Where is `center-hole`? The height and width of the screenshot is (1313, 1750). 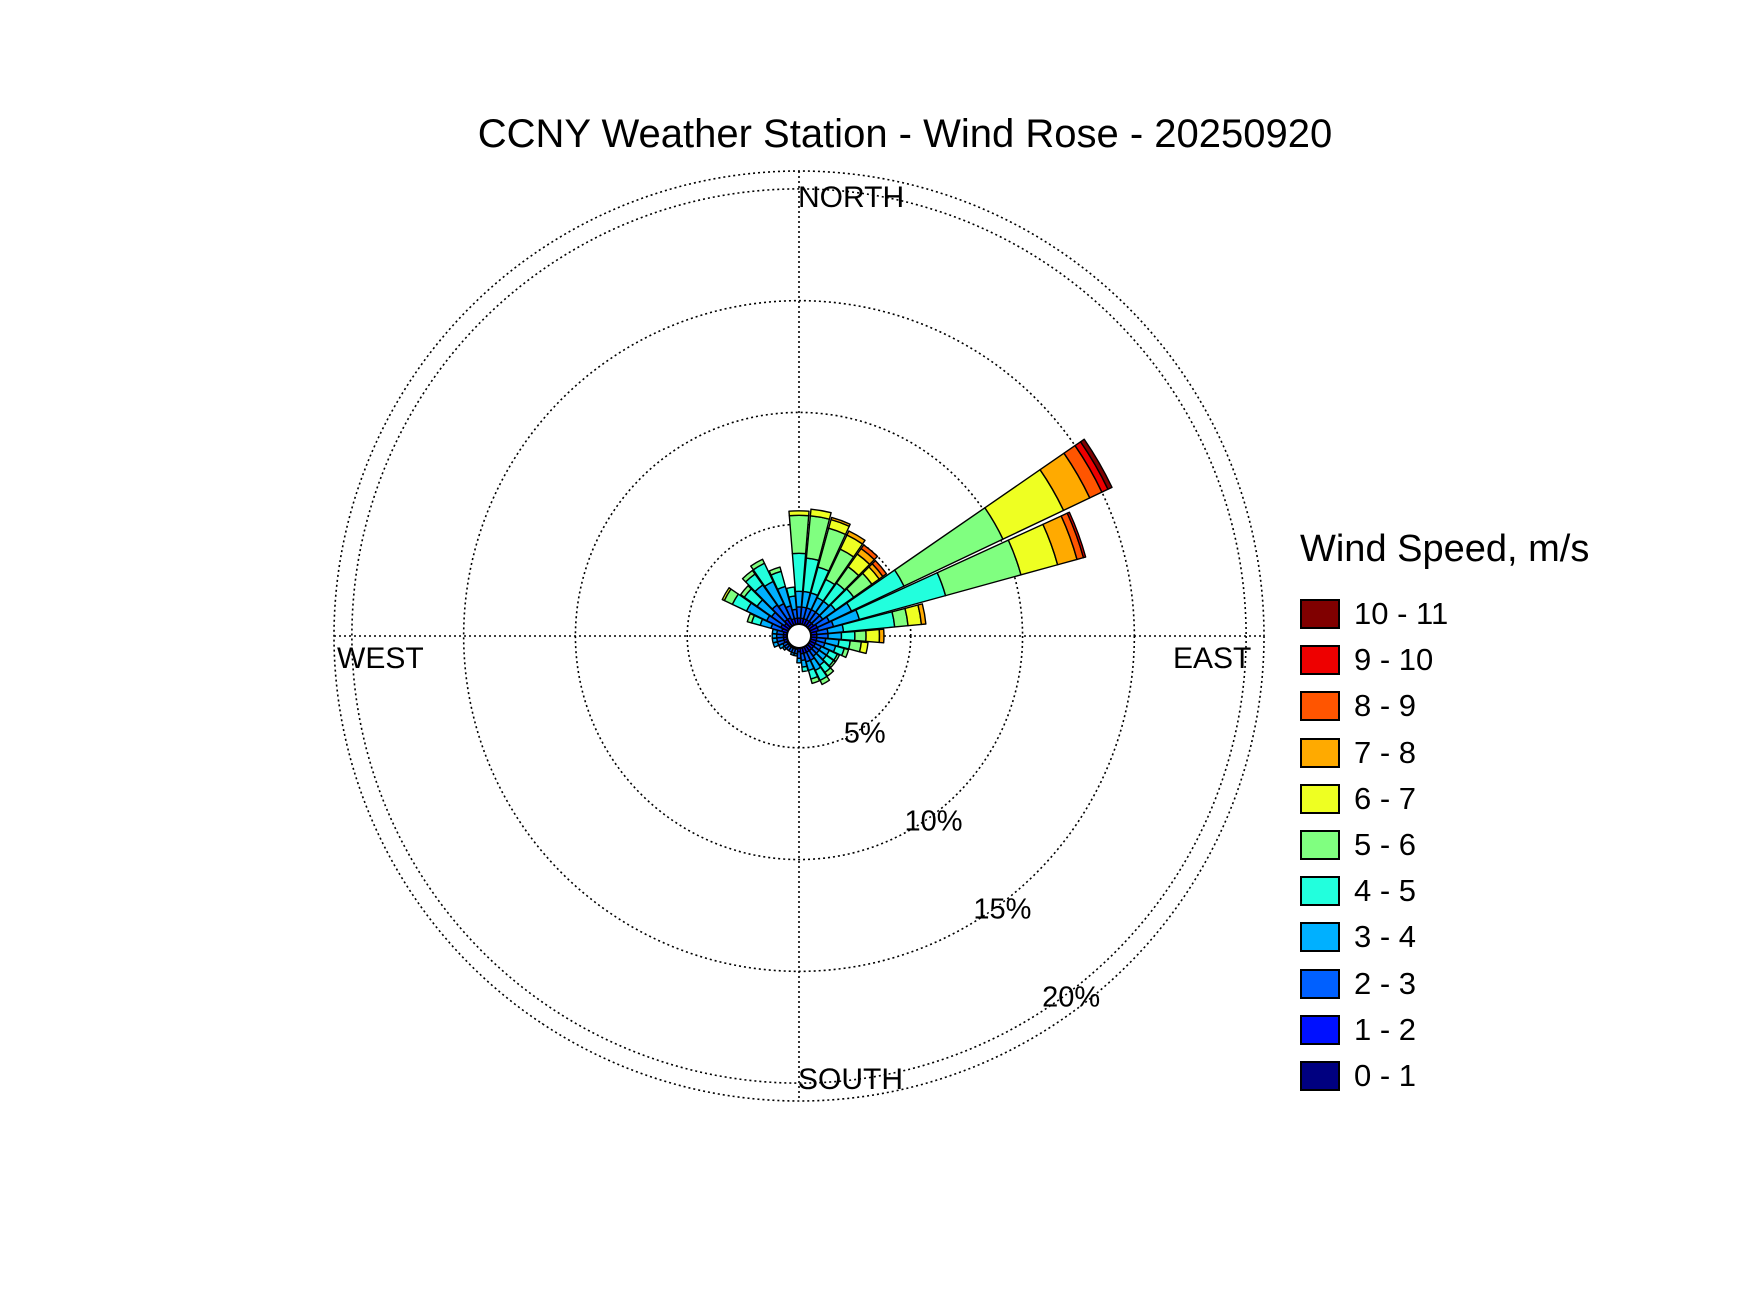 center-hole is located at coordinates (799, 636).